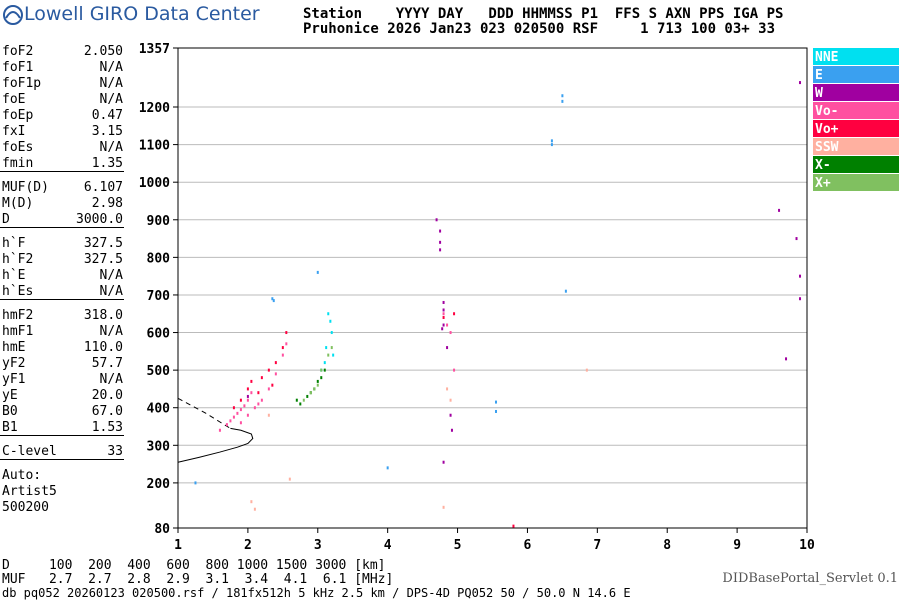 This screenshot has height=600, width=900. I want to click on legend-label: X-, so click(823, 165).